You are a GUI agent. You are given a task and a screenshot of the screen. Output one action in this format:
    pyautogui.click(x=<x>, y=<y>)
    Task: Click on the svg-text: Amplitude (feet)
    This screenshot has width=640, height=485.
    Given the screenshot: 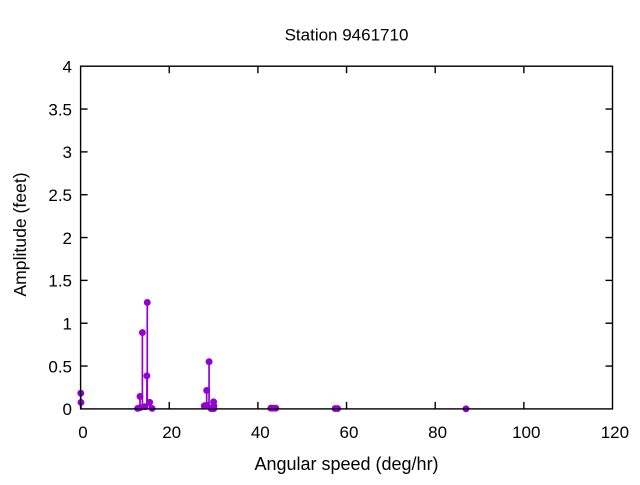 What is the action you would take?
    pyautogui.click(x=20, y=234)
    